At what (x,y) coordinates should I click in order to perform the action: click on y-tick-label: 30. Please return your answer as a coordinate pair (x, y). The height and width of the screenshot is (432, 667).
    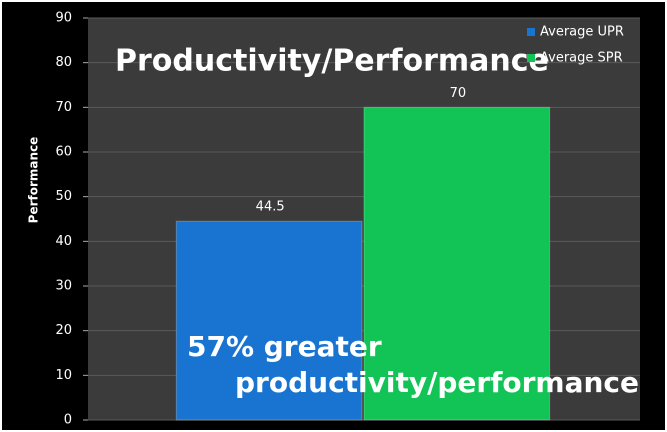
    Looking at the image, I should click on (63, 286).